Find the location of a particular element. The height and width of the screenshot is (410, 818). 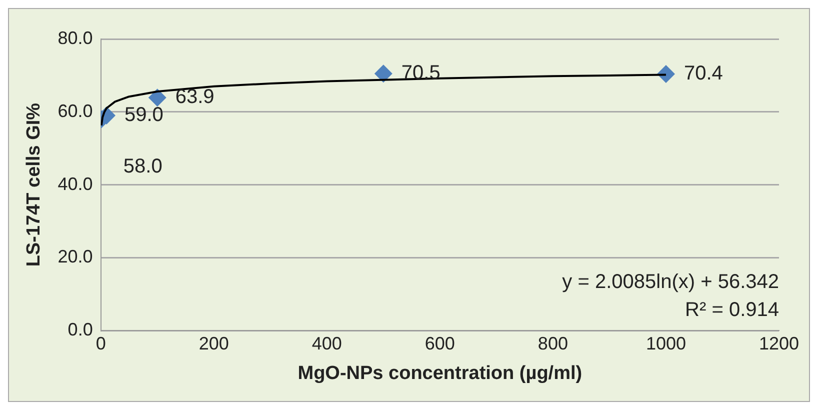

y-tick-label: 40.0 is located at coordinates (75, 184).